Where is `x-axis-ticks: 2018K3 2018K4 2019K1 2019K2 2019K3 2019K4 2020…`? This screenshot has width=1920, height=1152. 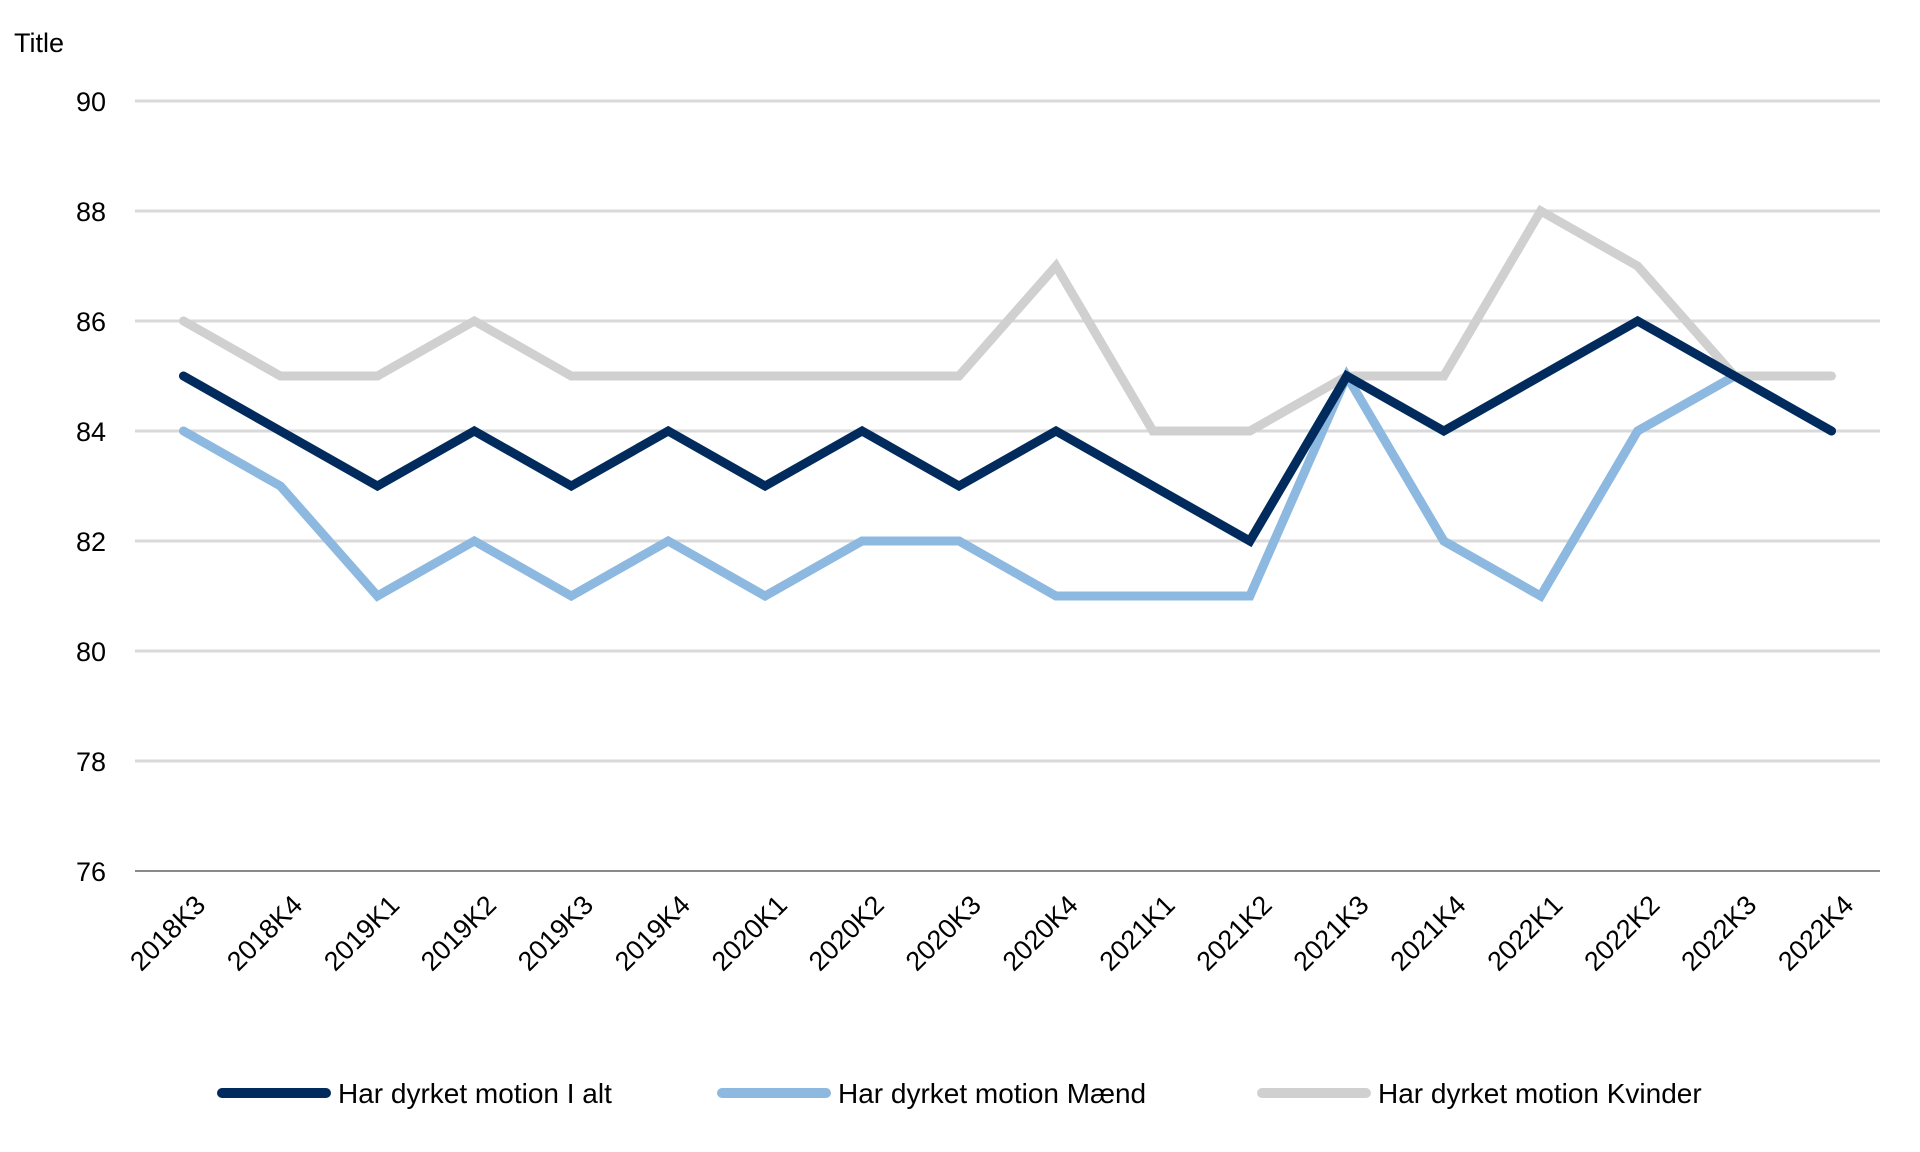
x-axis-ticks: 2018K3 2018K4 2019K1 2019K2 2019K3 2019K4 2020… is located at coordinates (991, 933).